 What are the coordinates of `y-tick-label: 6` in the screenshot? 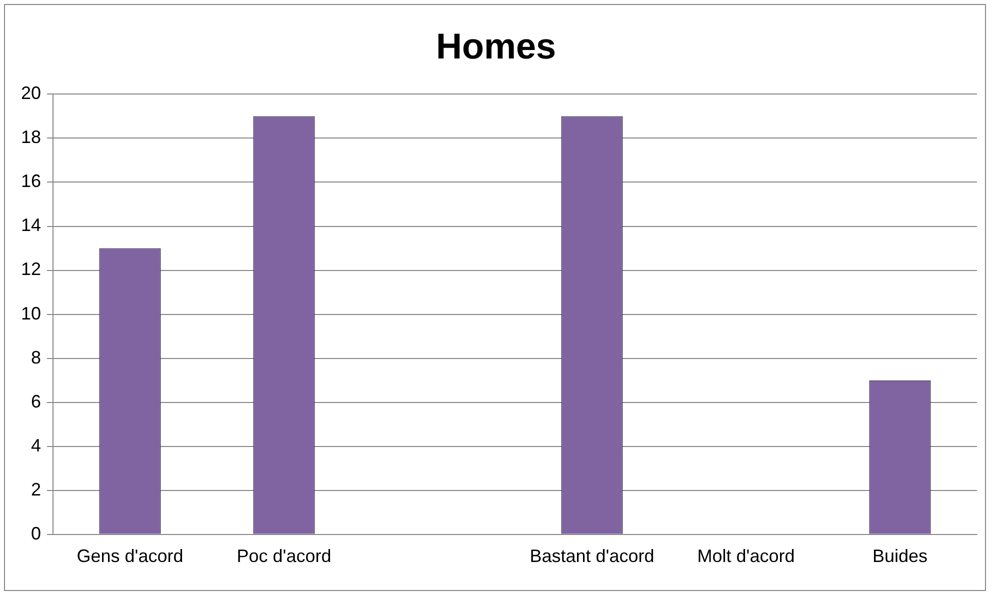 It's located at (36, 401).